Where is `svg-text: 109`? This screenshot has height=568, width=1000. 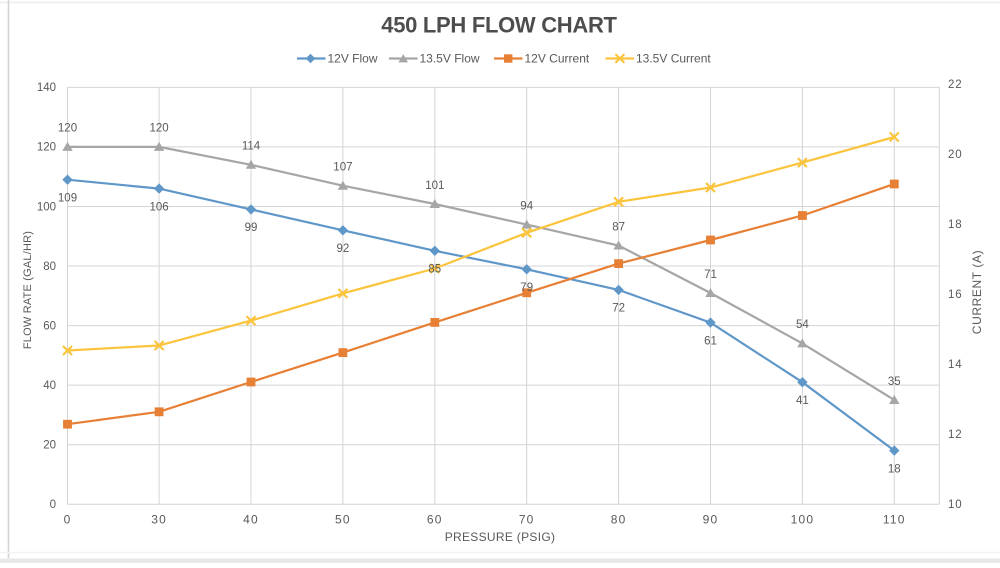 svg-text: 109 is located at coordinates (67, 199).